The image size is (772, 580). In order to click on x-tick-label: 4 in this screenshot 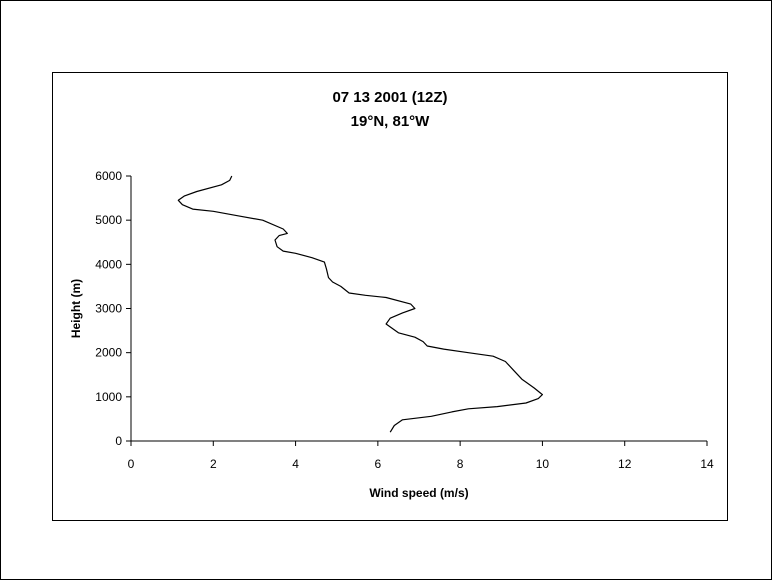, I will do `click(295, 464)`.